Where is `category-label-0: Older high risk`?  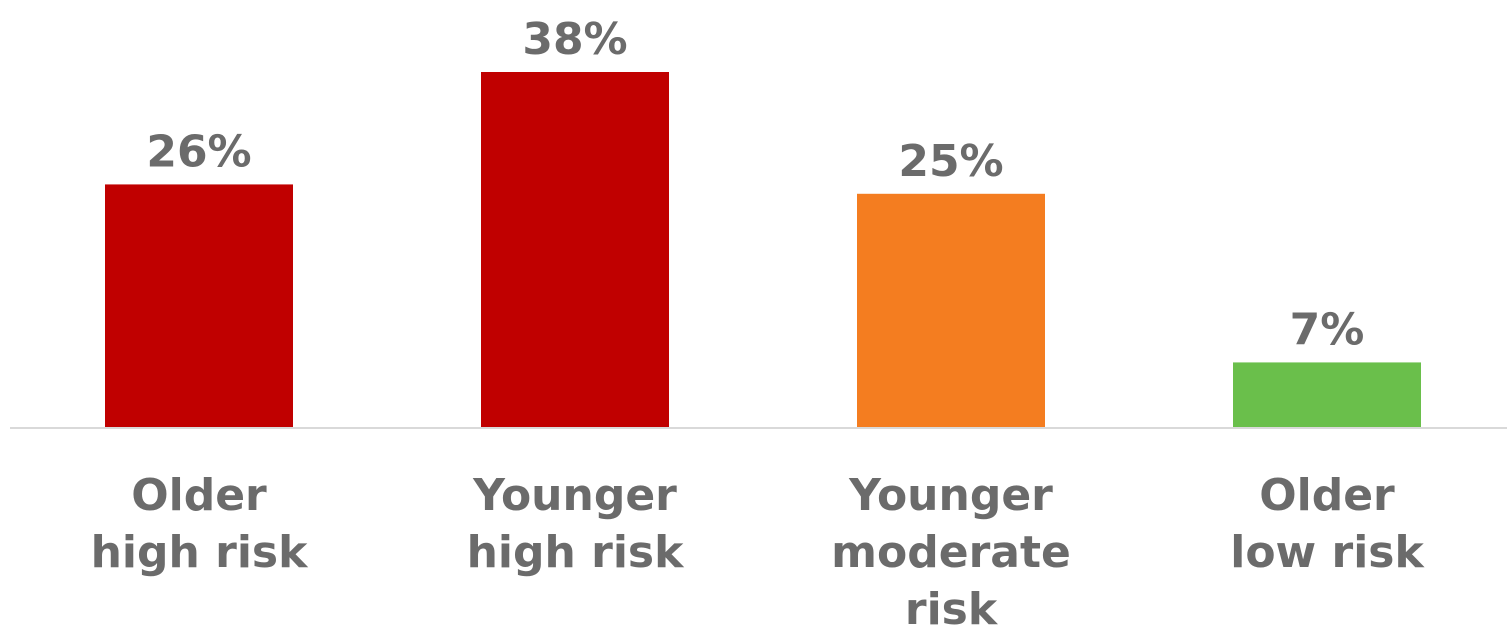
category-label-0: Older high risk is located at coordinates (200, 524).